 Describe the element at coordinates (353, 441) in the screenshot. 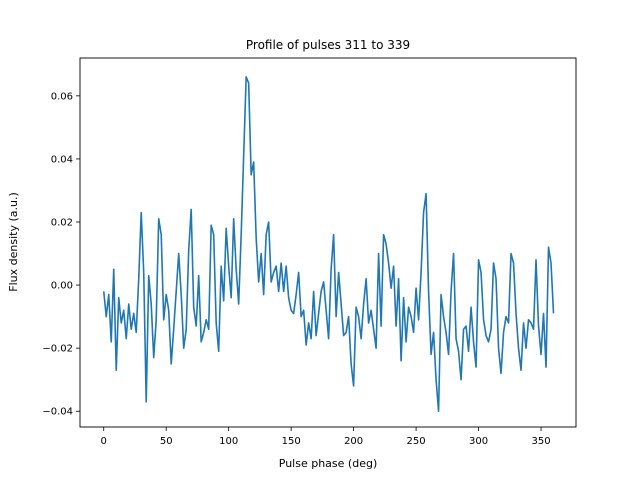

I see `x-tick-label: 200` at that location.